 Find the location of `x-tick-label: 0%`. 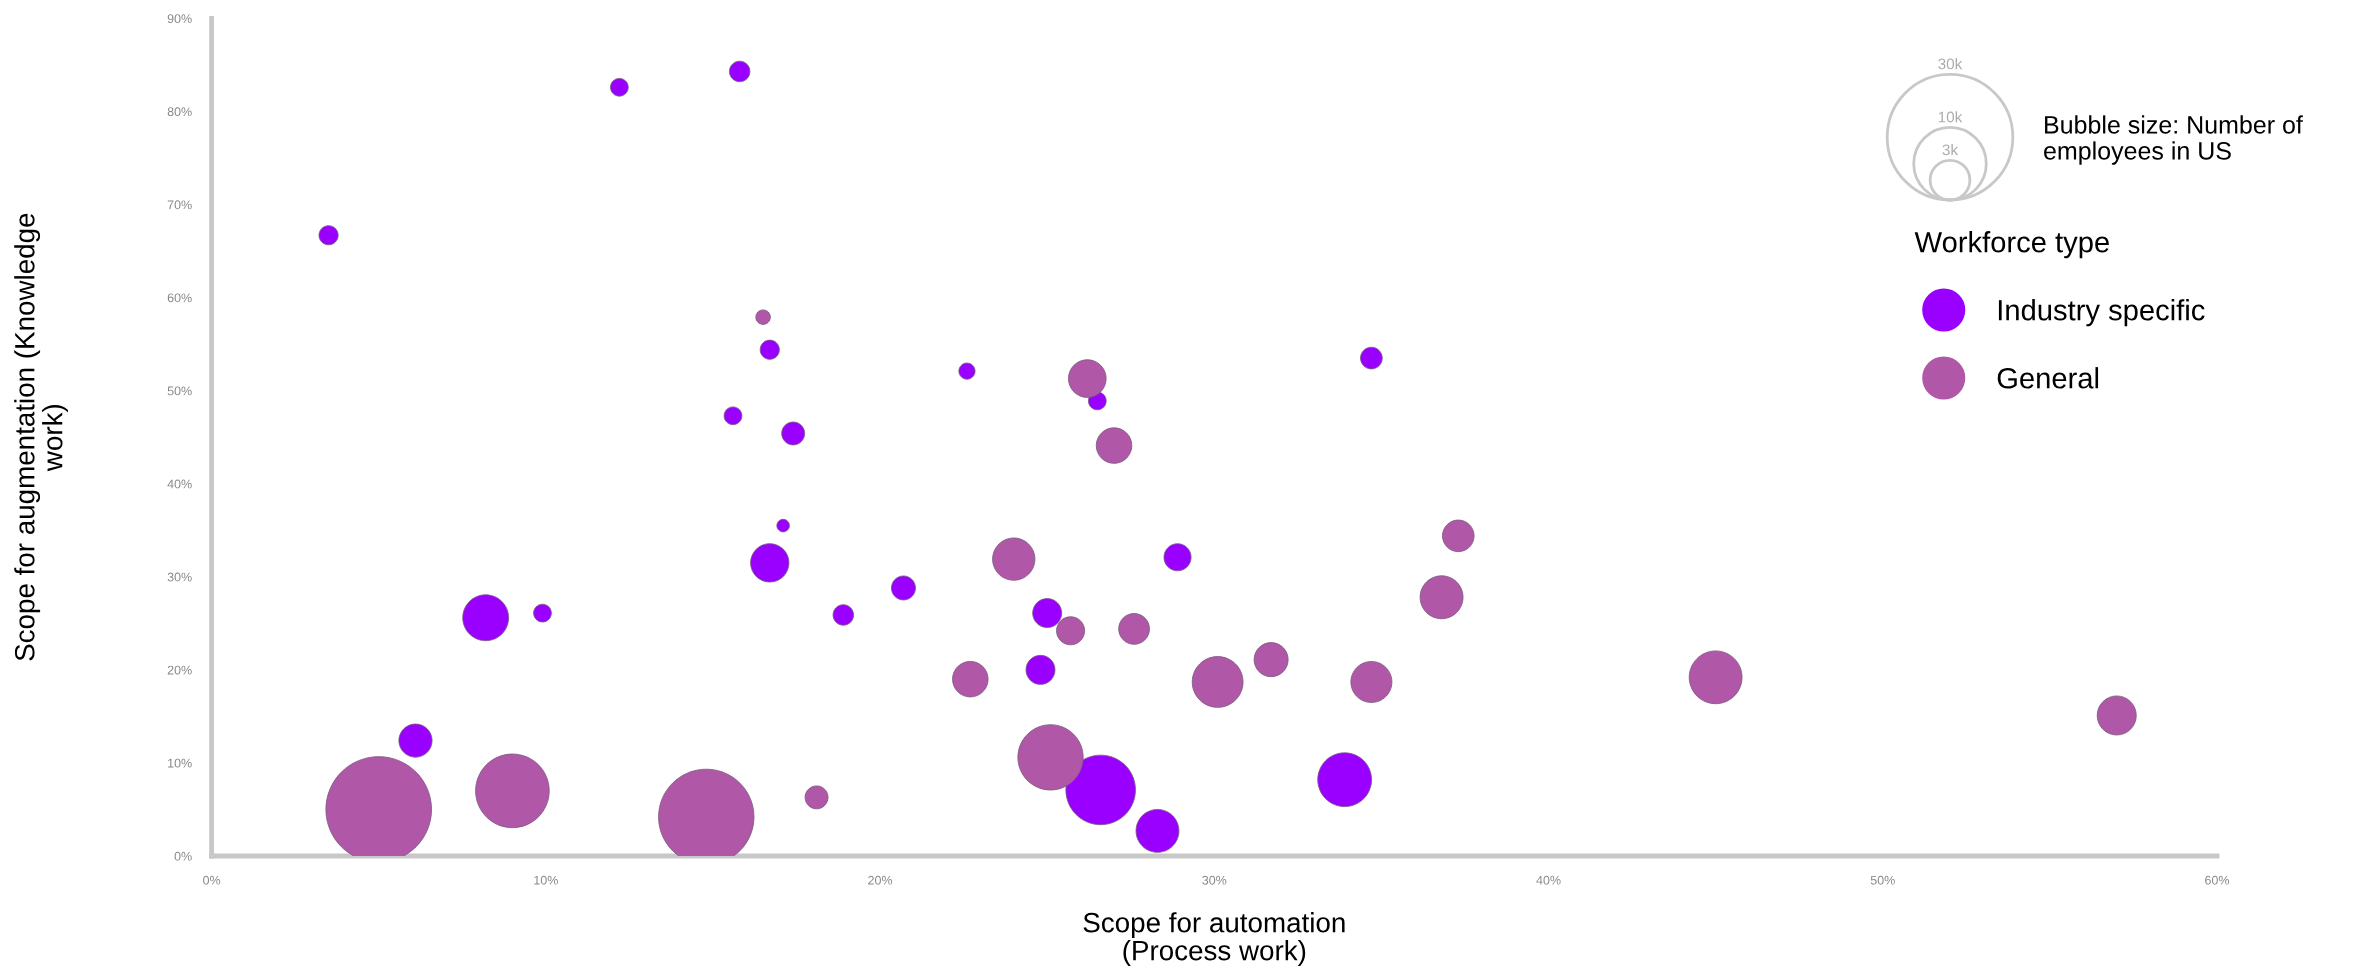

x-tick-label: 0% is located at coordinates (212, 880).